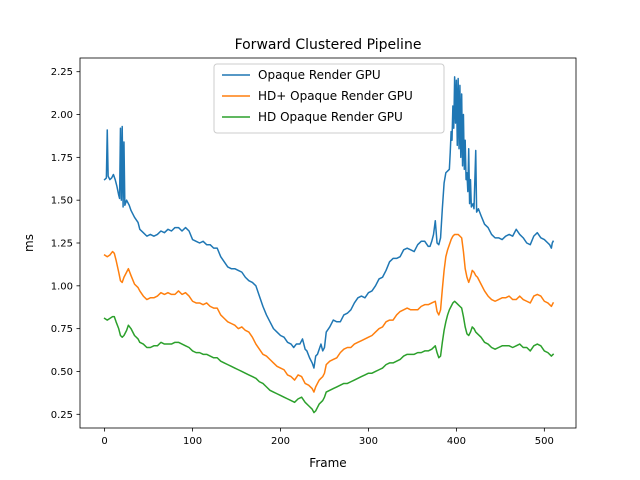 The width and height of the screenshot is (640, 480). I want to click on x-tick-label: 400, so click(456, 441).